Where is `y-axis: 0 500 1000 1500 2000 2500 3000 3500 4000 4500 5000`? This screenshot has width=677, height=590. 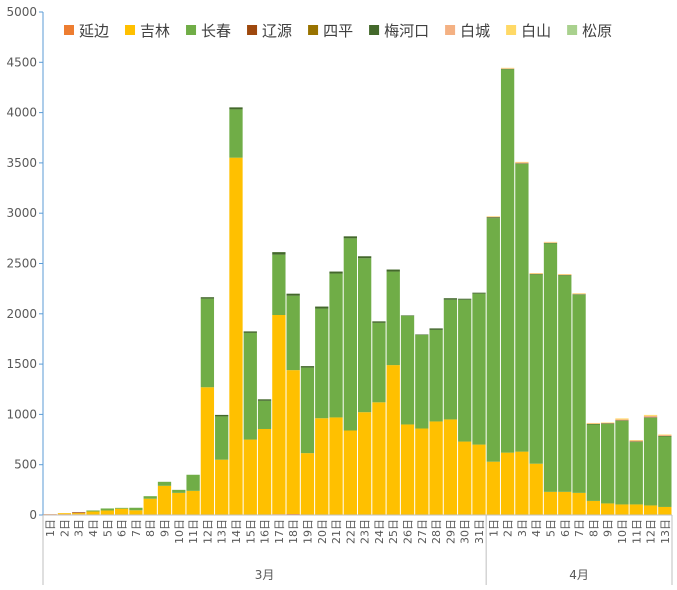 y-axis: 0 500 1000 1500 2000 2500 3000 3500 4000 4500 5000 is located at coordinates (25, 263).